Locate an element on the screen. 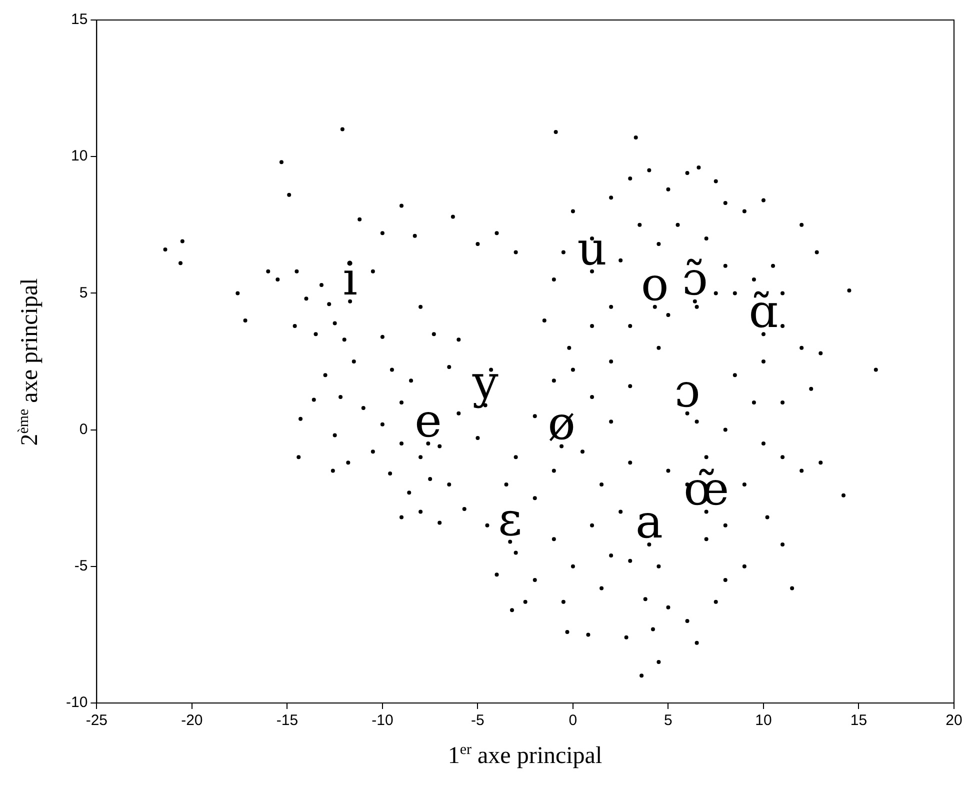  y-tick-label: -10 is located at coordinates (77, 703).